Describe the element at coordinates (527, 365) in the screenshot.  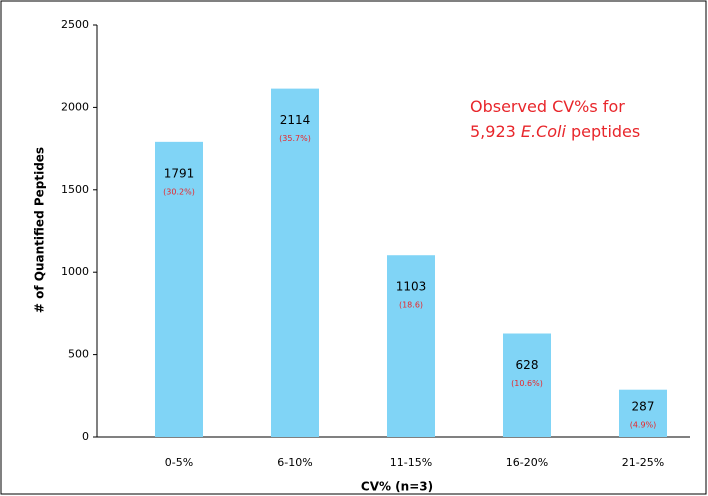
I see `value-label: 628` at that location.